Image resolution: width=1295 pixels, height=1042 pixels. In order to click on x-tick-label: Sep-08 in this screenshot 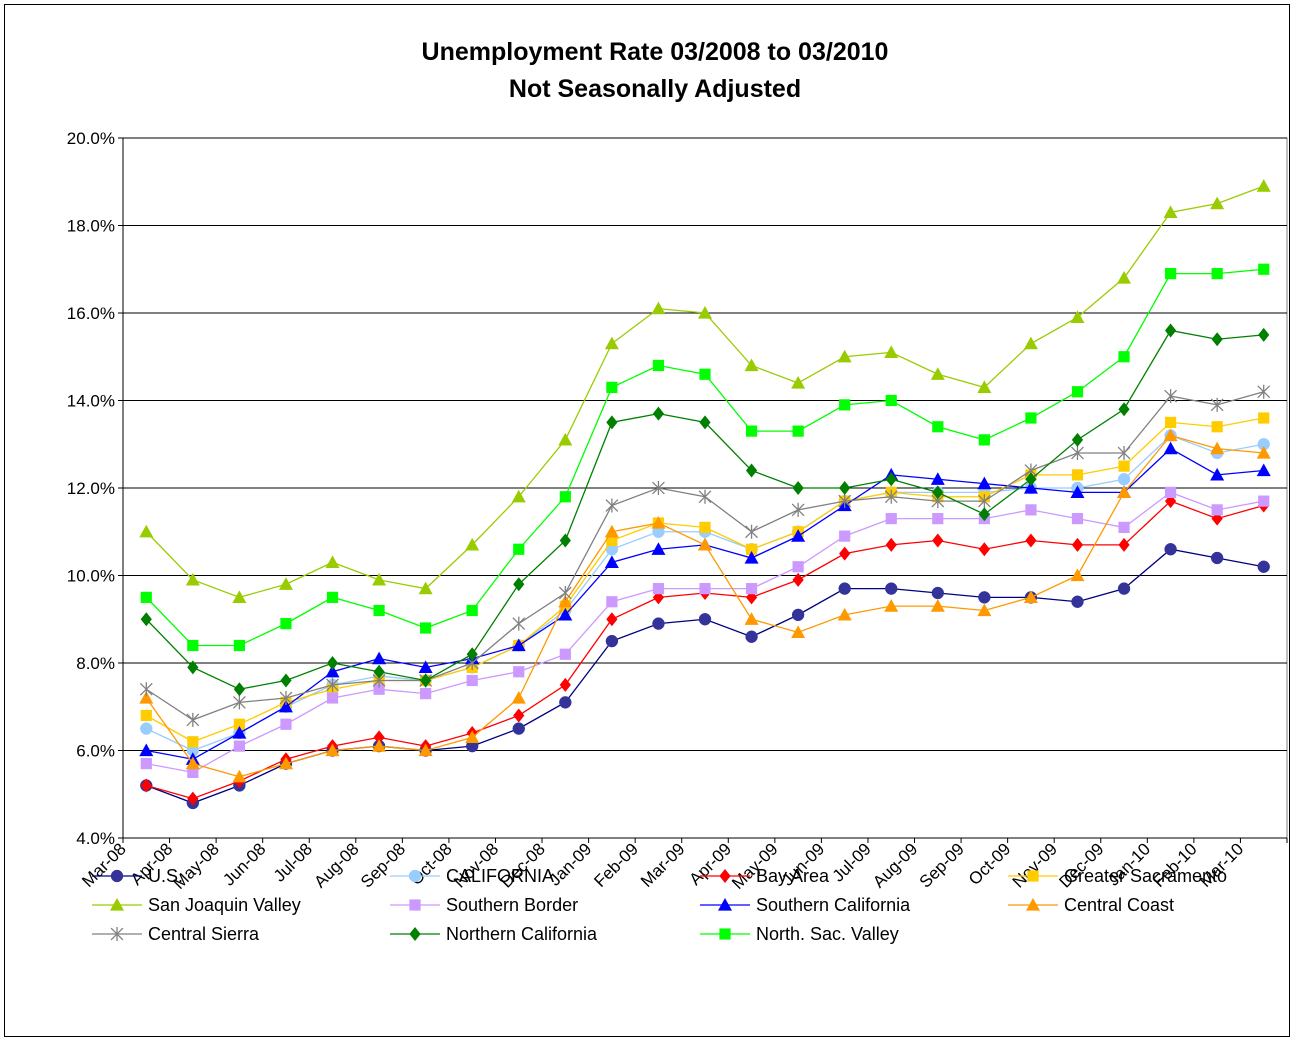, I will do `click(383, 865)`.